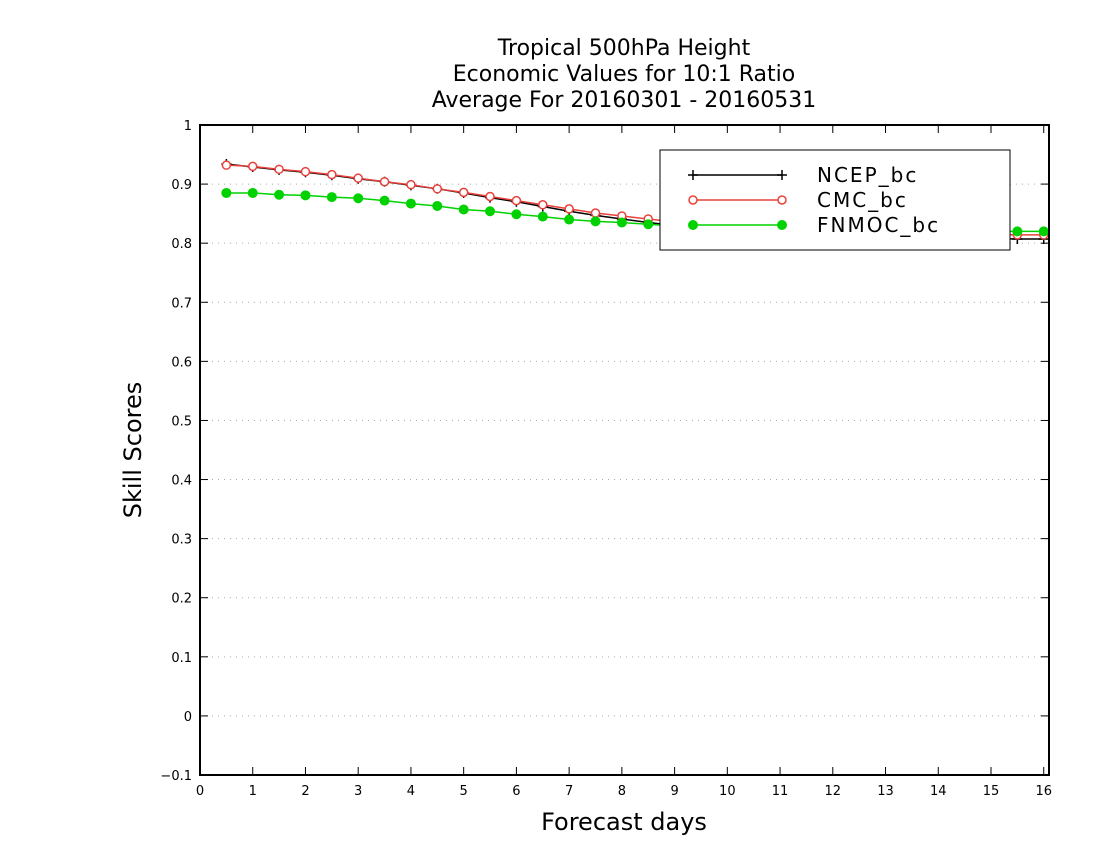  What do you see at coordinates (727, 791) in the screenshot?
I see `x-tick-label: 10` at bounding box center [727, 791].